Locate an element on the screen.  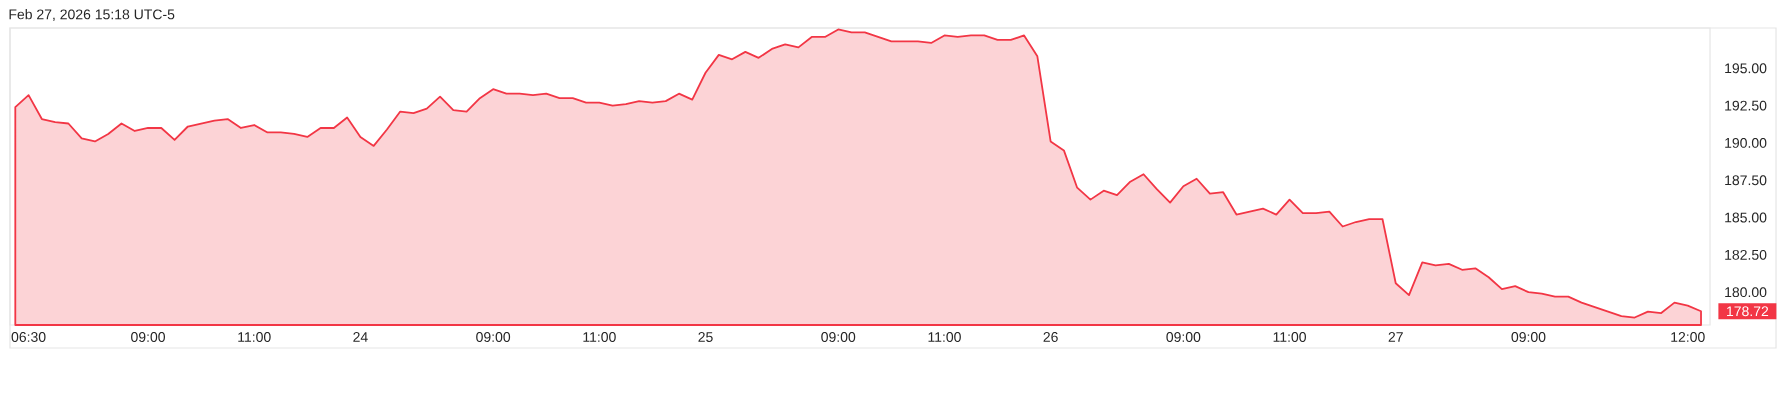
x-tick-label: 27 is located at coordinates (1395, 337).